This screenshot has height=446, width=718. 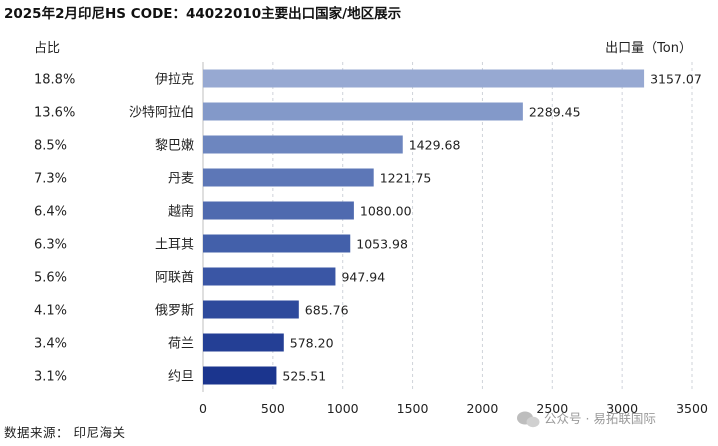 I want to click on x-tick-label: 0, so click(x=203, y=408).